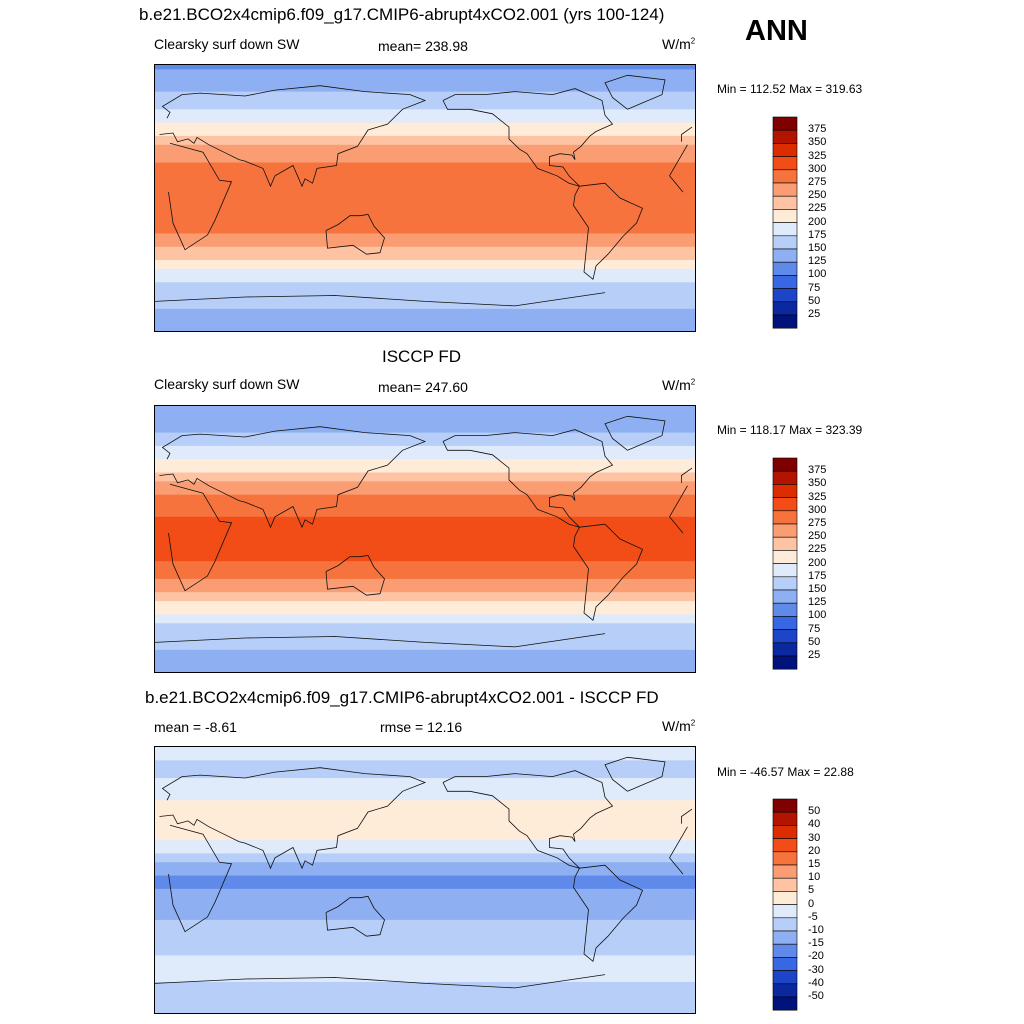 The width and height of the screenshot is (1024, 1024). I want to click on colorbar-tick-label: 150, so click(817, 248).